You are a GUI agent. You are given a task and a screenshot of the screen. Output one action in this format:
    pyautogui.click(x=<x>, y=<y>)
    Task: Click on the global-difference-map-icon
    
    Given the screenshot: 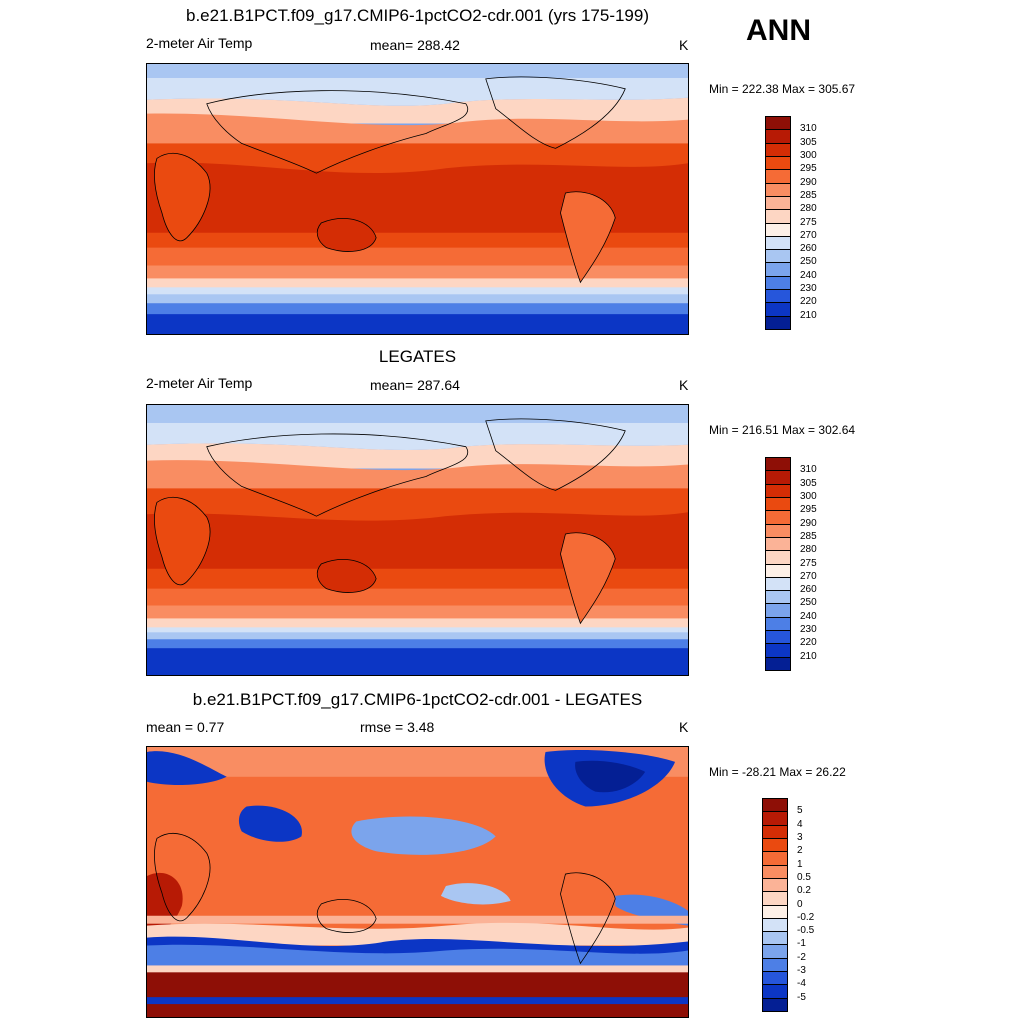 What is the action you would take?
    pyautogui.click(x=417, y=882)
    